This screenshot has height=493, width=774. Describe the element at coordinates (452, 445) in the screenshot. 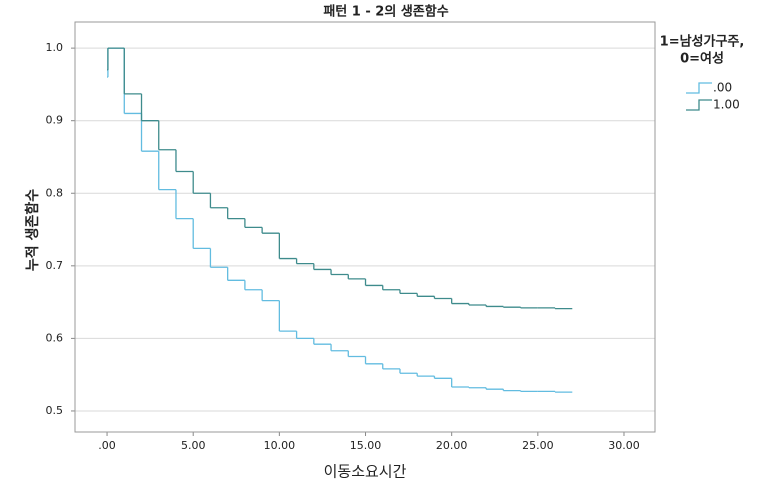

I see `x-tick-label: 20.00` at that location.